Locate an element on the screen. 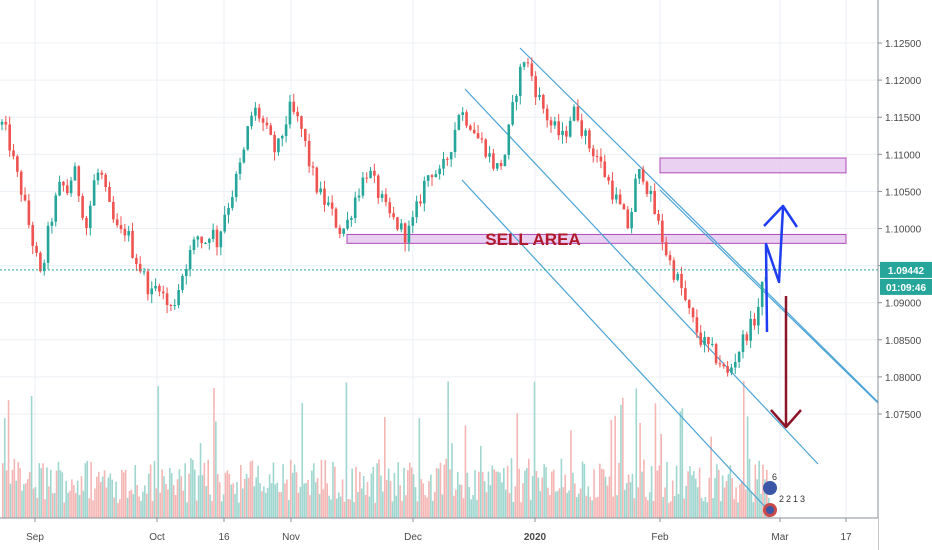 Image resolution: width=932 pixels, height=550 pixels. channel-line-inner is located at coordinates (770, 297).